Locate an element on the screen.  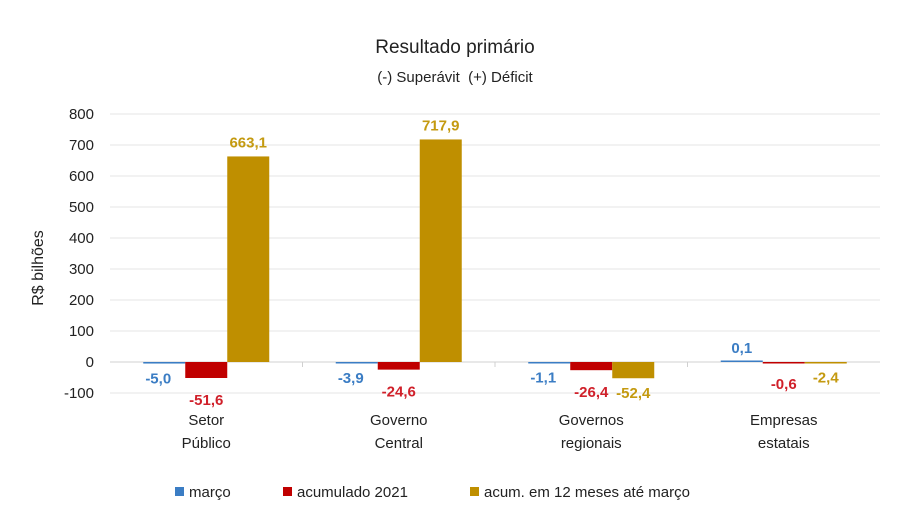
y-tick-label: 500 is located at coordinates (81, 207).